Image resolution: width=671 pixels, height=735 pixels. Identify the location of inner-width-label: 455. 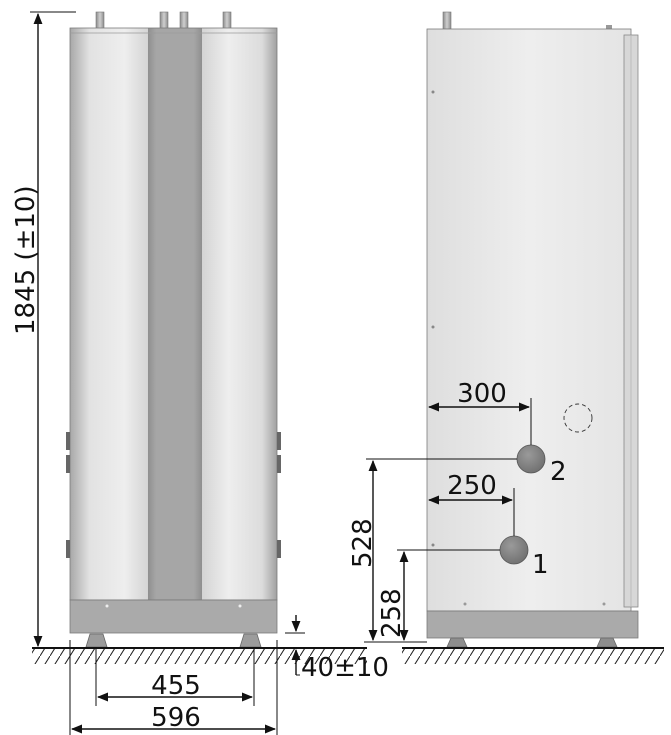
(176, 686).